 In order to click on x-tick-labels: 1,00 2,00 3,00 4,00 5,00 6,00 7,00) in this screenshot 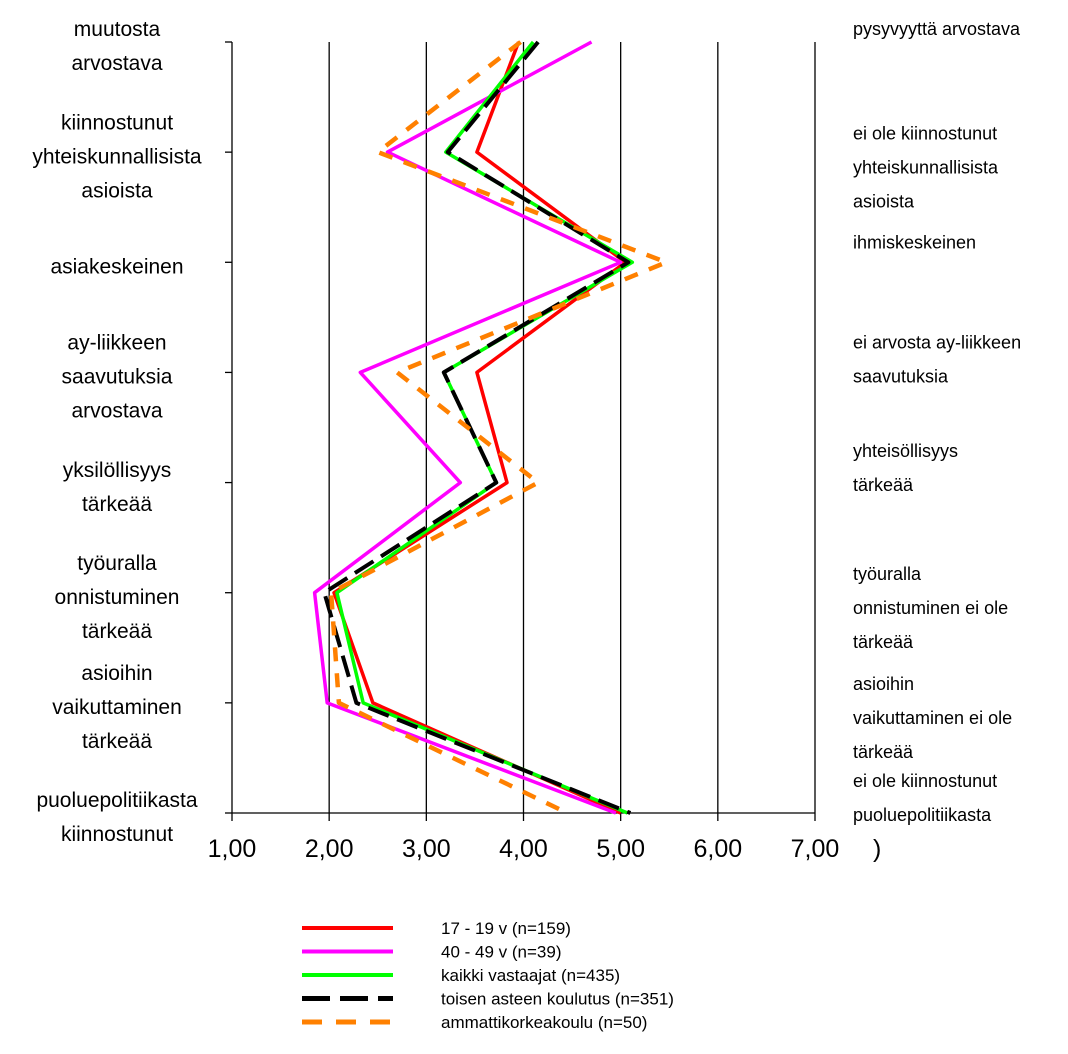, I will do `click(545, 849)`.